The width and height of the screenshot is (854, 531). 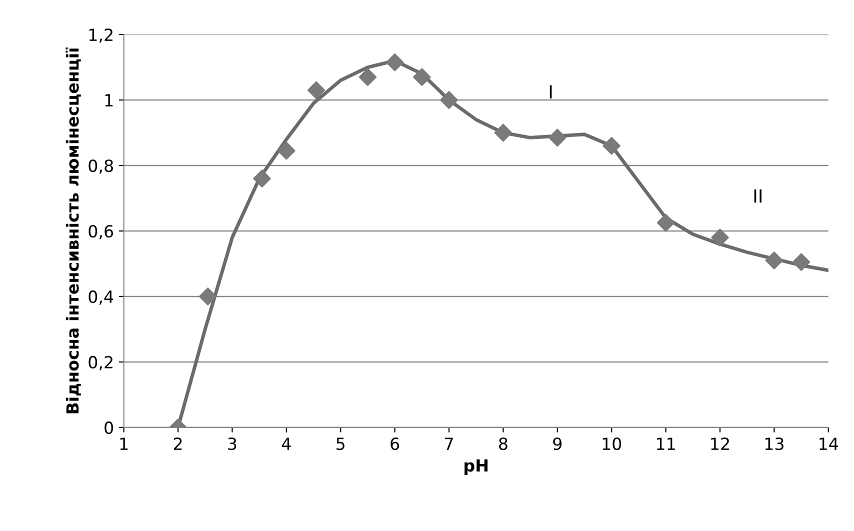 I want to click on annotation: I, so click(x=551, y=91).